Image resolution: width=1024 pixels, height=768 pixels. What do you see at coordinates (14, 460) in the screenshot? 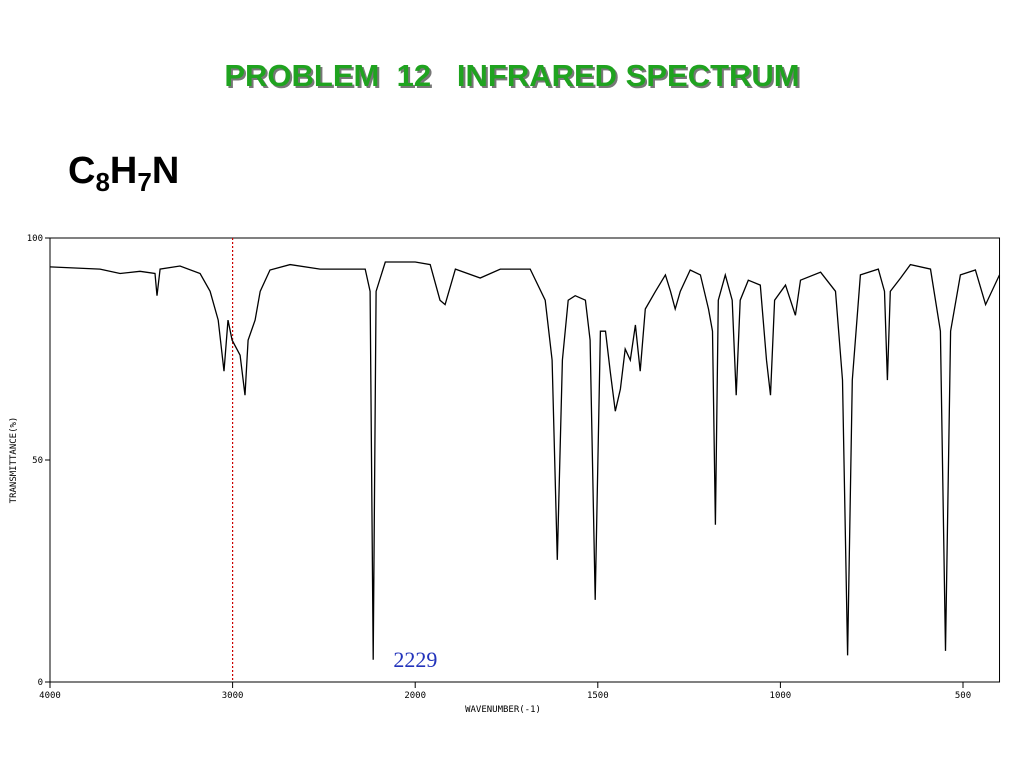
I see `y-axis-label: TRANSMITTANCE(%)` at bounding box center [14, 460].